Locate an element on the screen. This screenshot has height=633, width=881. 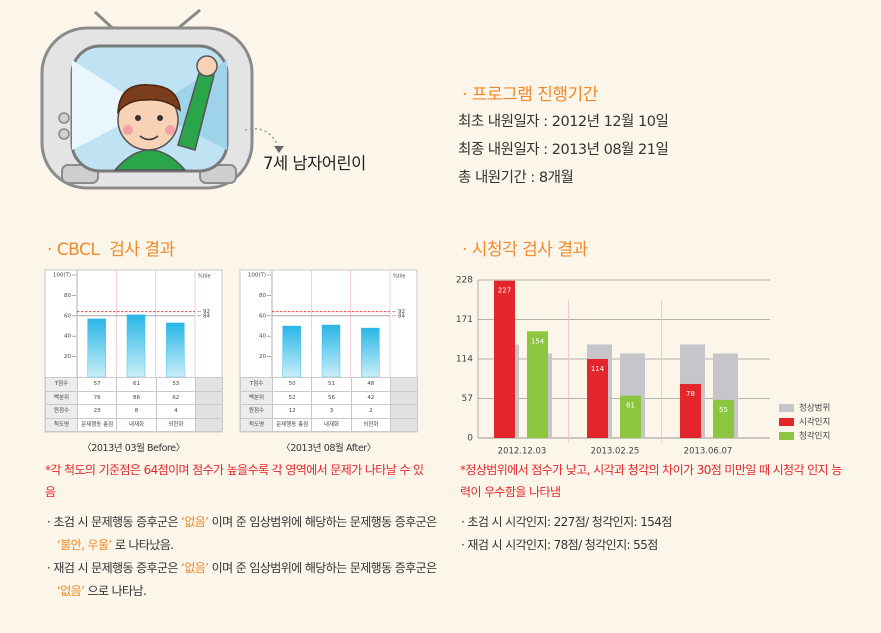
value-cell: 50 is located at coordinates (292, 384).